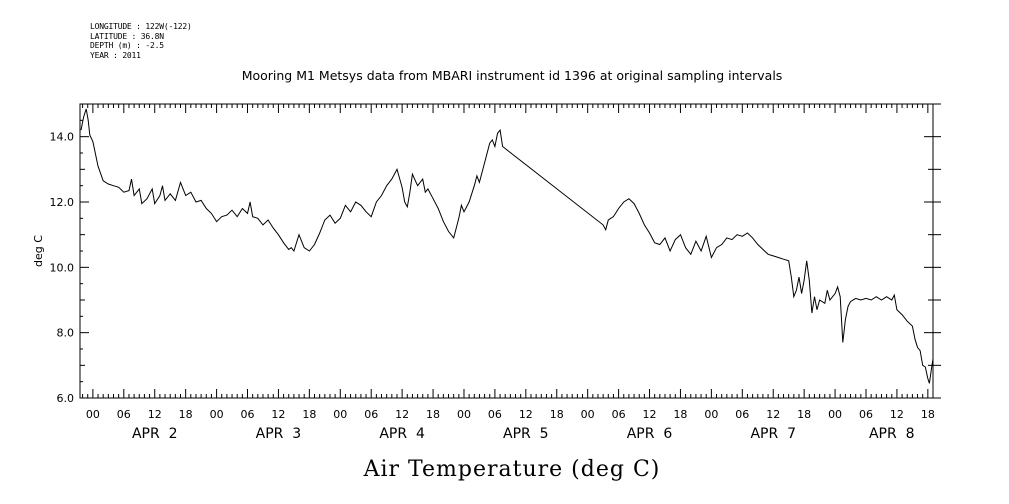 This screenshot has width=1009, height=504. What do you see at coordinates (38, 251) in the screenshot?
I see `y-axis-label: deg C` at bounding box center [38, 251].